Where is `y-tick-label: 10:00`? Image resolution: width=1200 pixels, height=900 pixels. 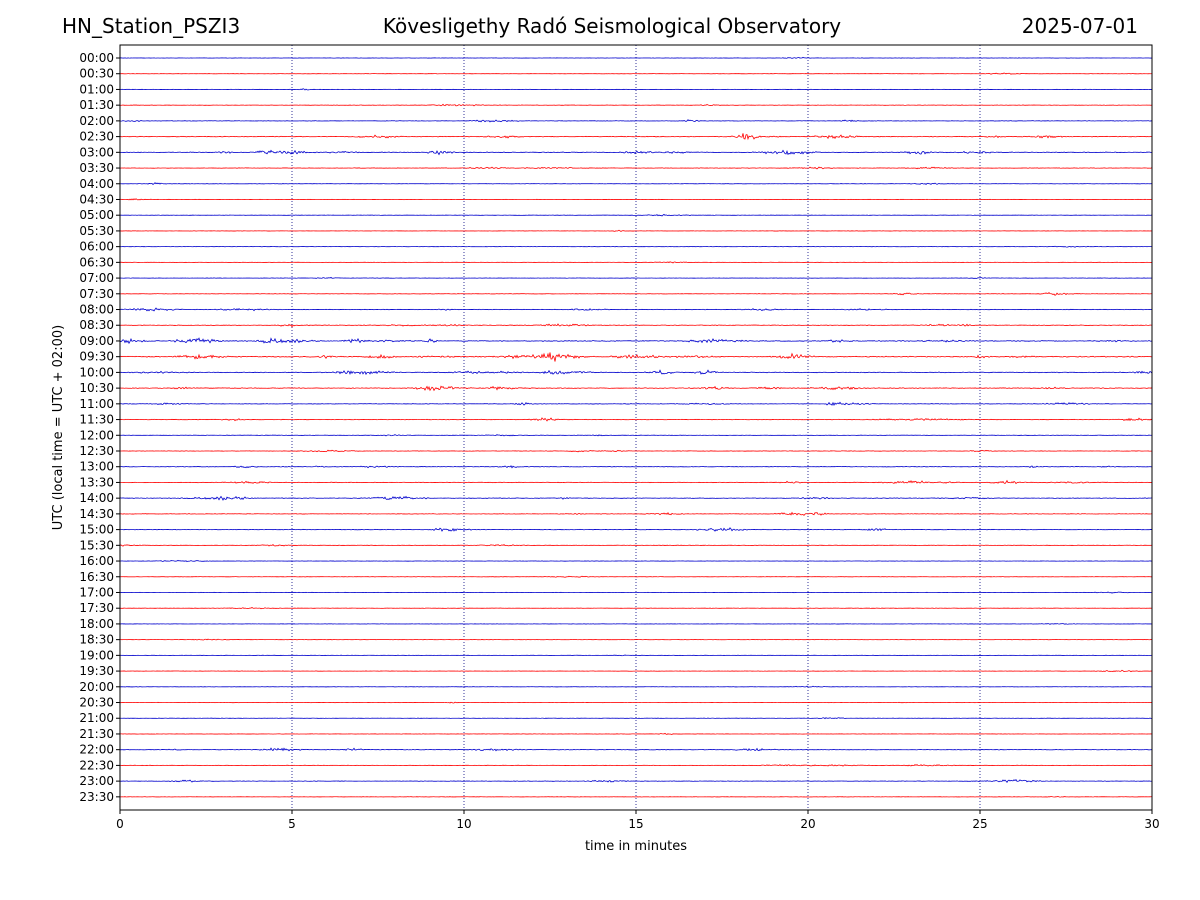
y-tick-label: 10:00 is located at coordinates (96, 372).